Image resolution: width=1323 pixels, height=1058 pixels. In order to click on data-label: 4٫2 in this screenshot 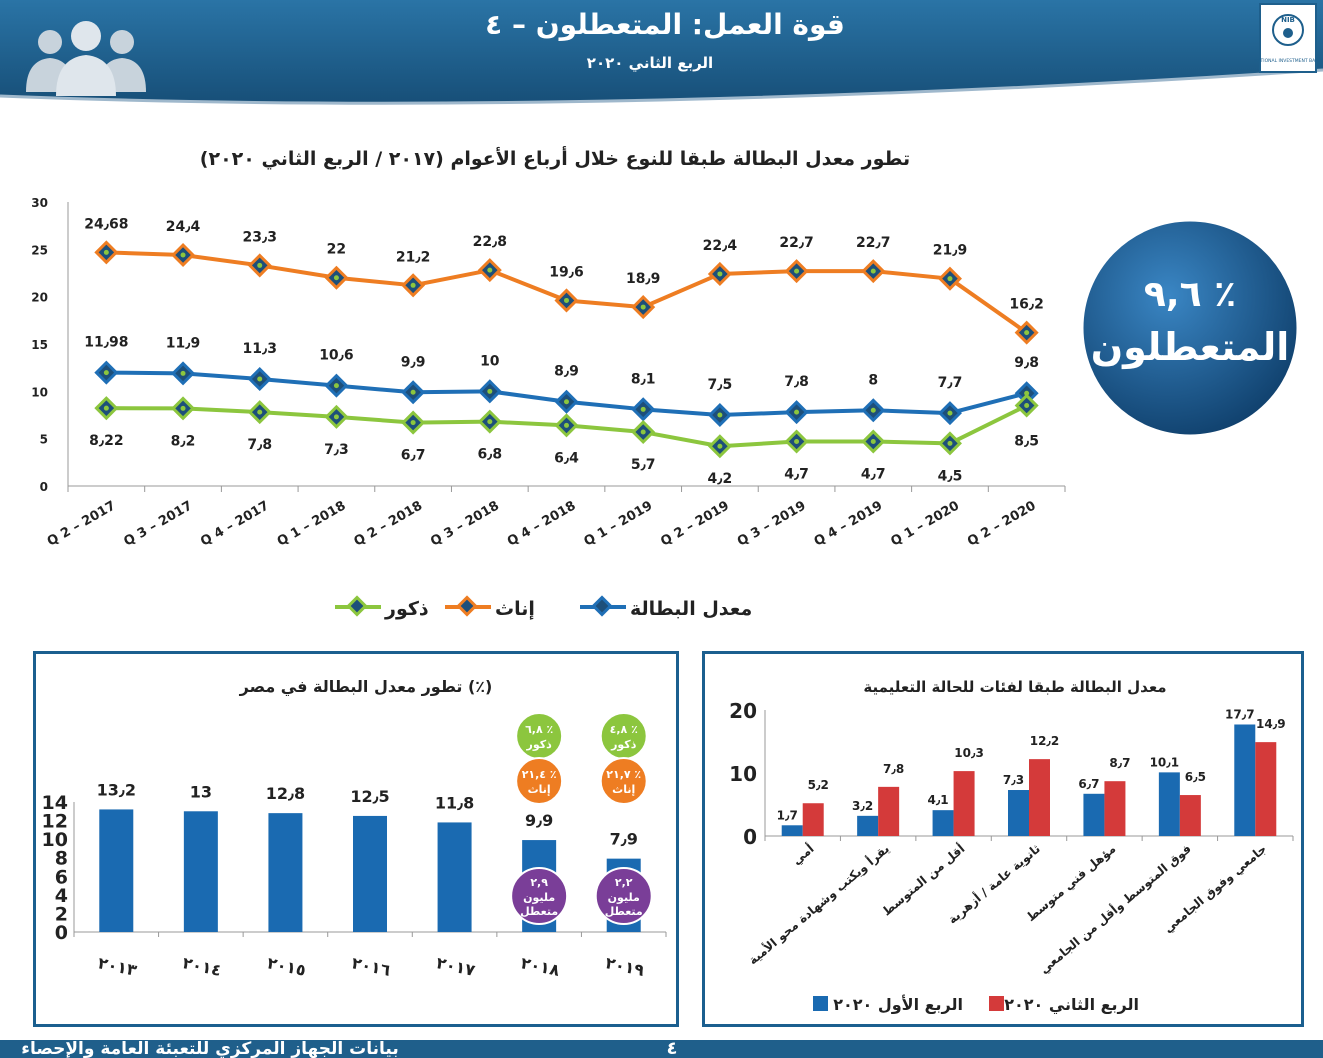, I will do `click(720, 479)`.